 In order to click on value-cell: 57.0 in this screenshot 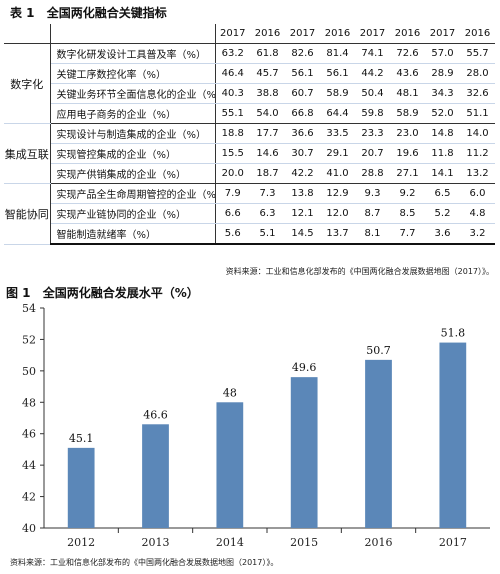, I will do `click(442, 53)`.